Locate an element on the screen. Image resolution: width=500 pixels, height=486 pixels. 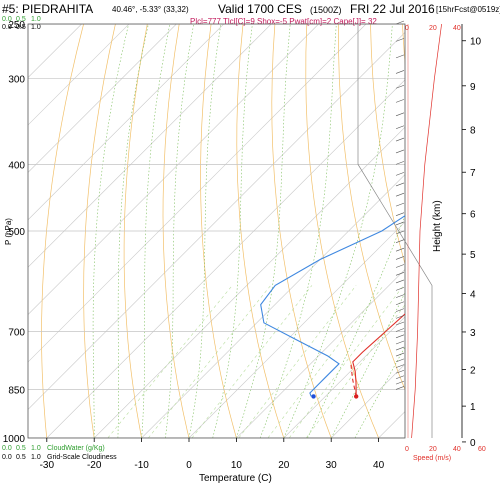
height-tick-label: 7 is located at coordinates (473, 173).